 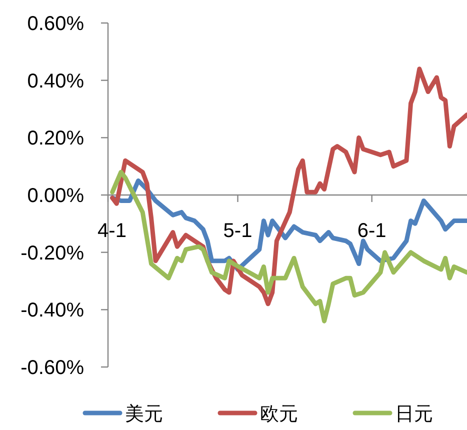 What do you see at coordinates (55, 196) in the screenshot?
I see `y-tick-label: 0.00%` at bounding box center [55, 196].